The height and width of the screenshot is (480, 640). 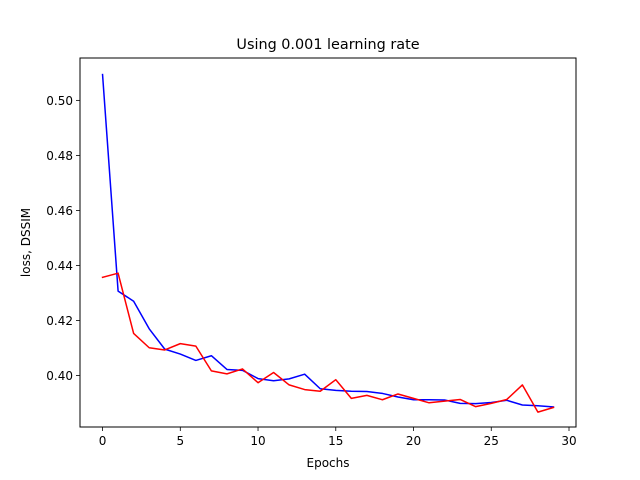 What do you see at coordinates (568, 441) in the screenshot?
I see `x-tick-label: 30` at bounding box center [568, 441].